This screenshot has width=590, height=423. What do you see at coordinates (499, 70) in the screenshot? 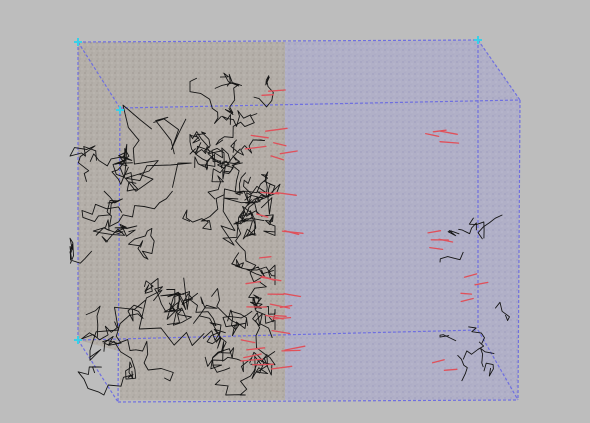
I see `box-edge-connector-tr` at bounding box center [499, 70].